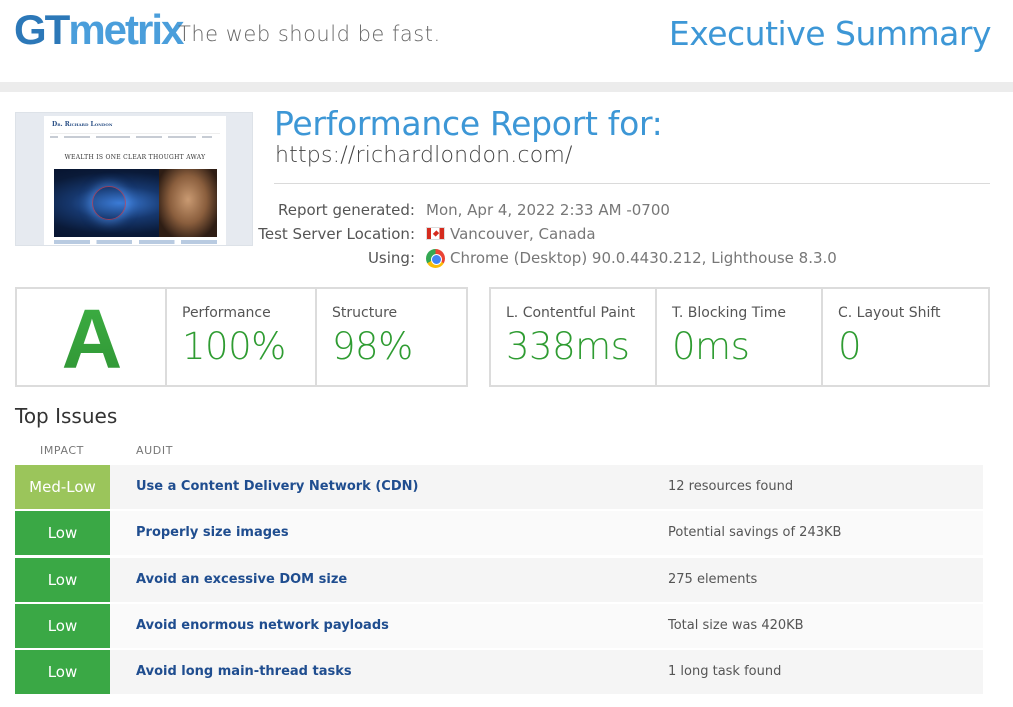 This screenshot has height=707, width=1013. What do you see at coordinates (365, 313) in the screenshot?
I see `structure-label: Structure` at bounding box center [365, 313].